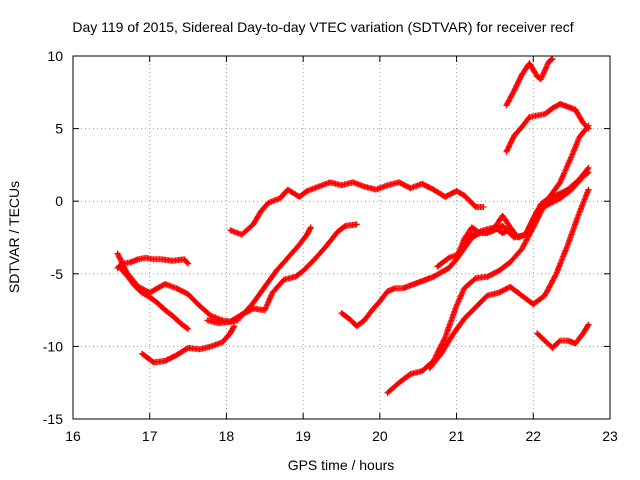 The image size is (640, 480). I want to click on x-tick-label: 16, so click(73, 436).